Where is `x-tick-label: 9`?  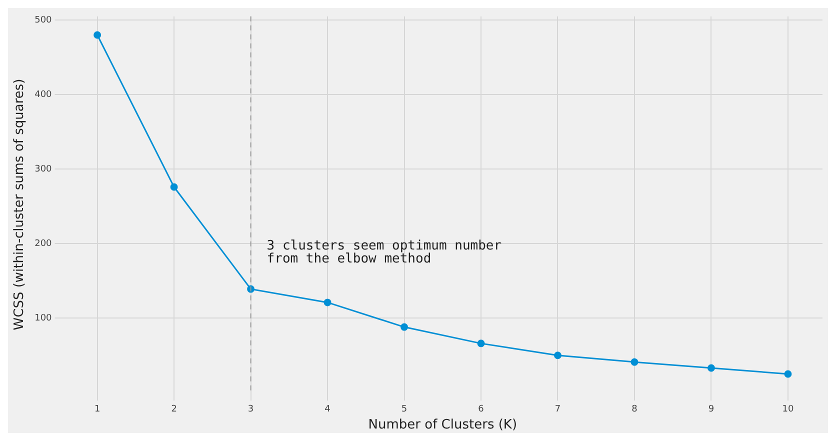 x-tick-label: 9 is located at coordinates (711, 409).